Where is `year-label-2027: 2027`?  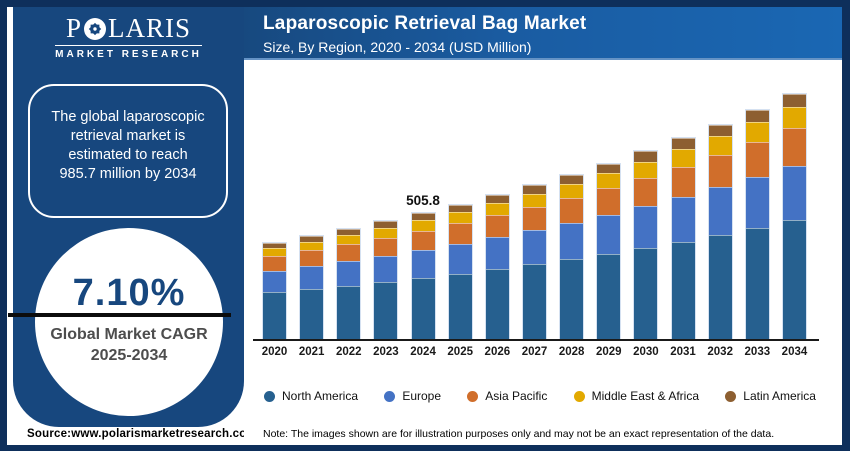 year-label-2027: 2027 is located at coordinates (534, 352).